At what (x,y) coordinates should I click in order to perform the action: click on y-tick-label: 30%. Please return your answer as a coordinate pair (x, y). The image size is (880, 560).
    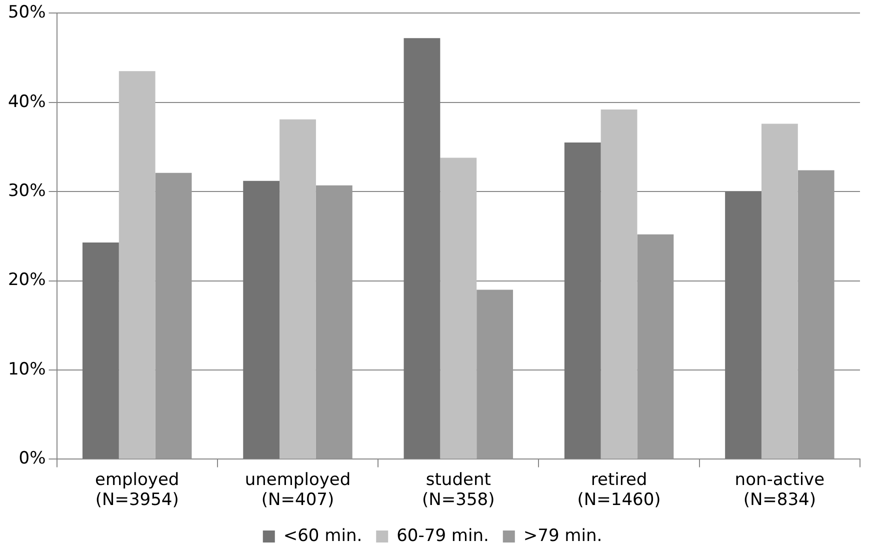
    Looking at the image, I should click on (27, 191).